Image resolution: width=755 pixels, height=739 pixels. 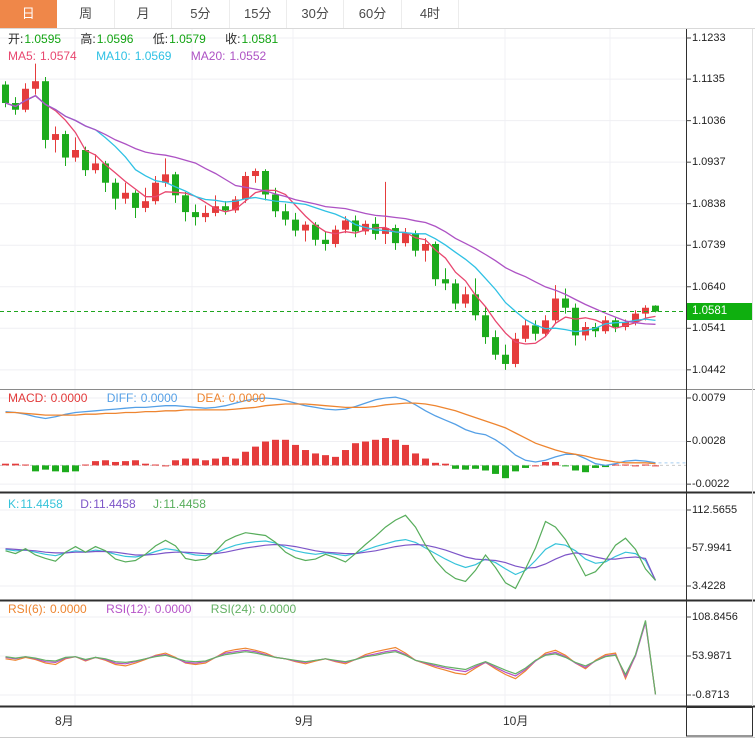 What do you see at coordinates (304, 721) in the screenshot?
I see `date-label-9月: 9月` at bounding box center [304, 721].